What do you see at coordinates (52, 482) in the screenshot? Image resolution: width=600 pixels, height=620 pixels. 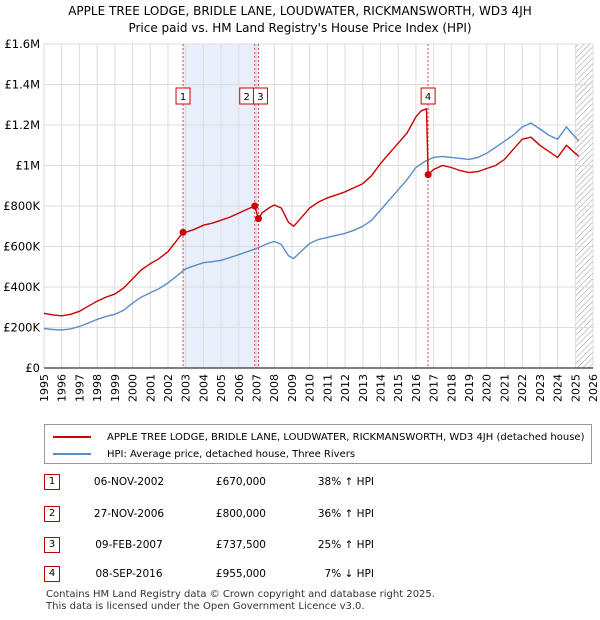 I see `transaction-number: 1` at bounding box center [52, 482].